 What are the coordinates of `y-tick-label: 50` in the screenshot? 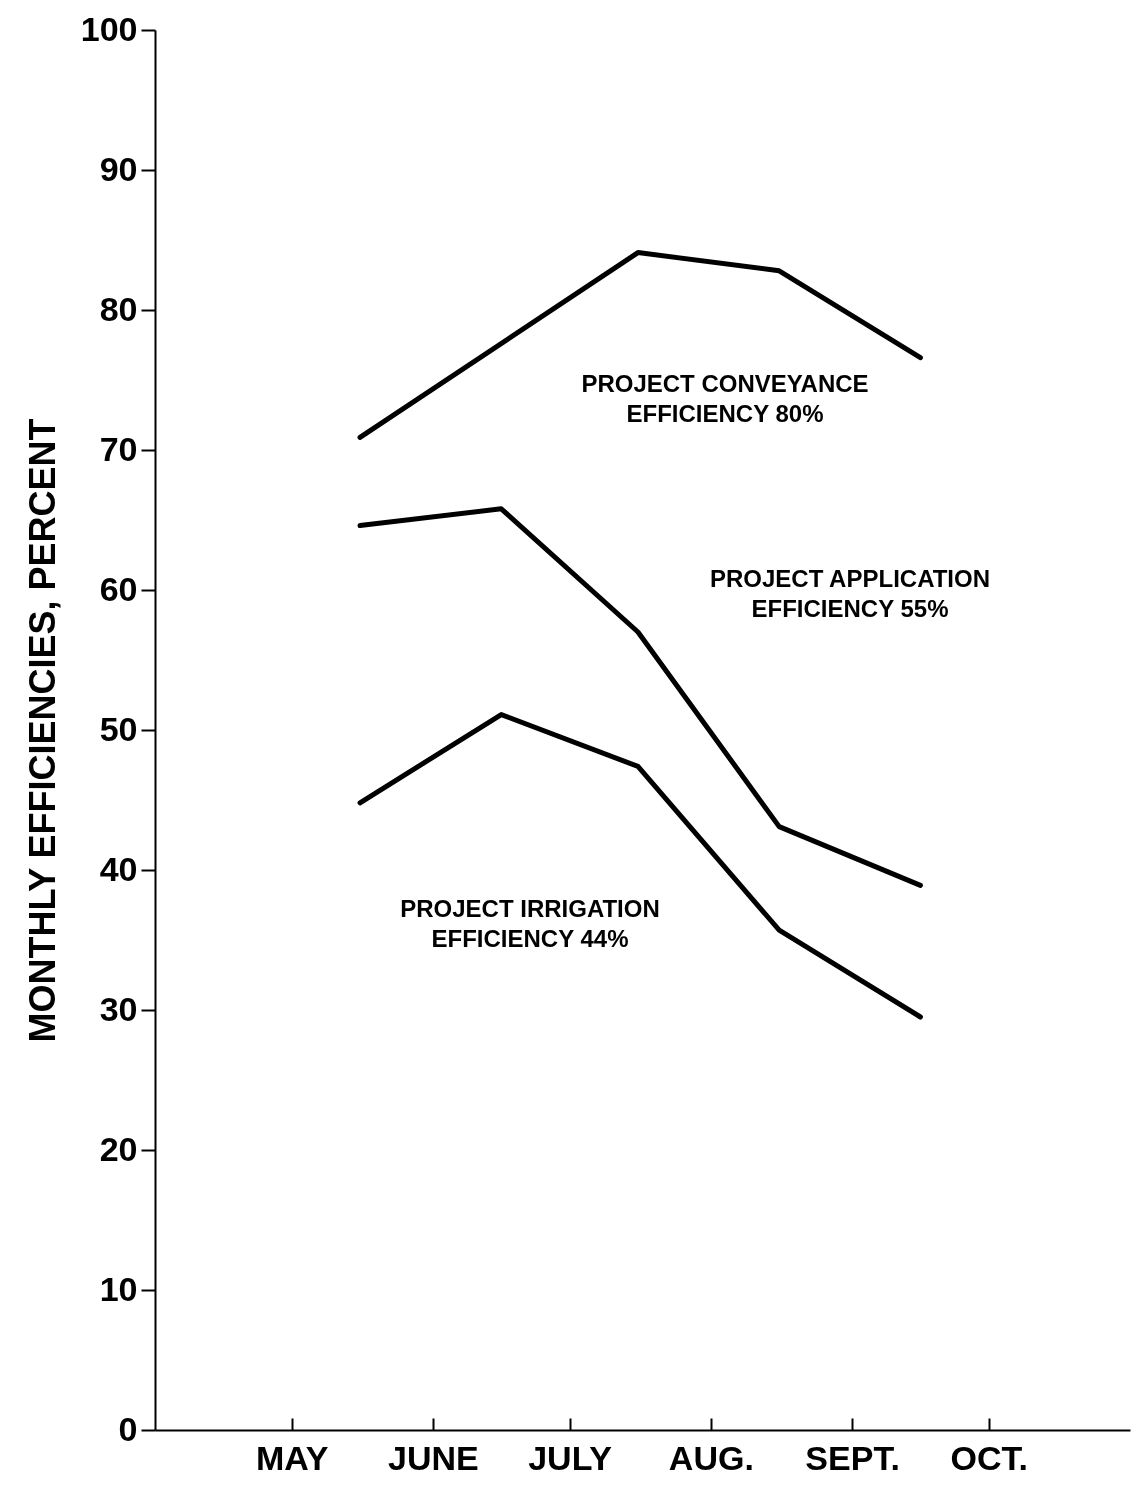 It's located at (118, 728).